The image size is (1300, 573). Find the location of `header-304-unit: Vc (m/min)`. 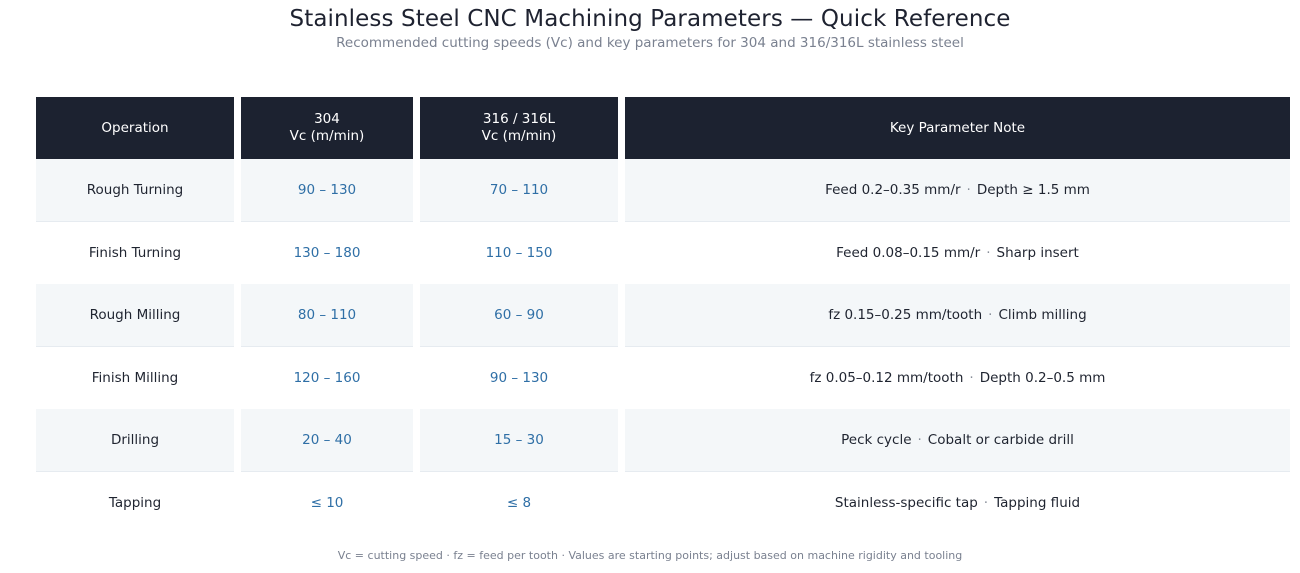

header-304-unit: Vc (m/min) is located at coordinates (327, 136).